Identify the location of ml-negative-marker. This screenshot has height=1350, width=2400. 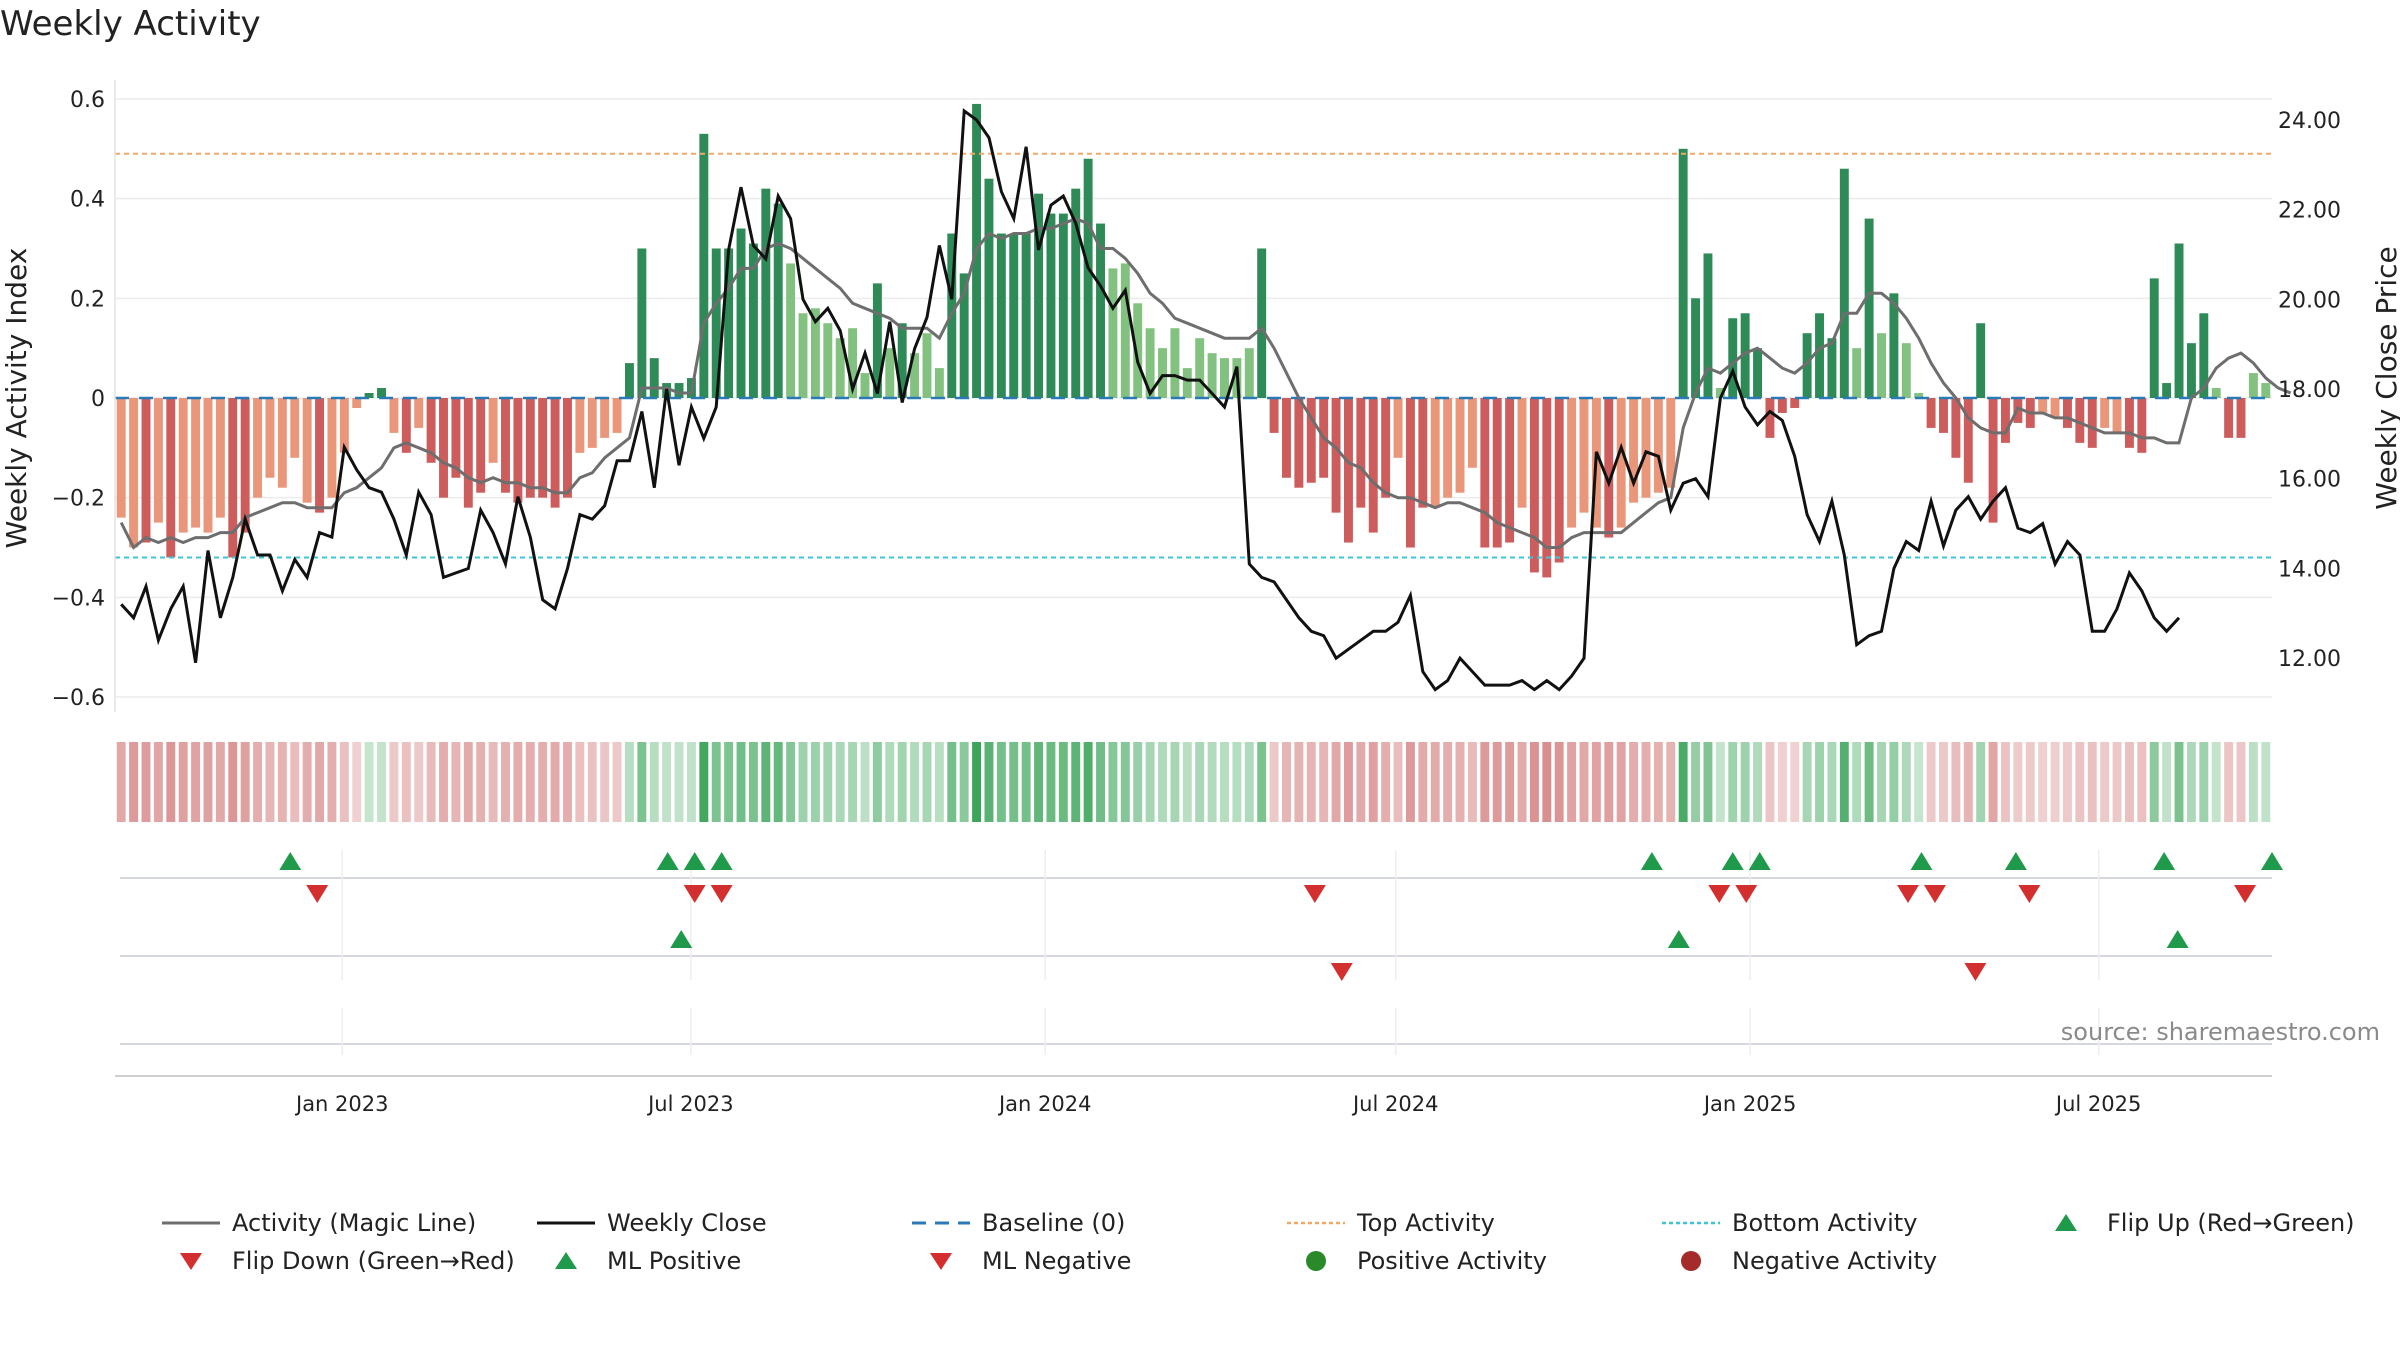
(1975, 972).